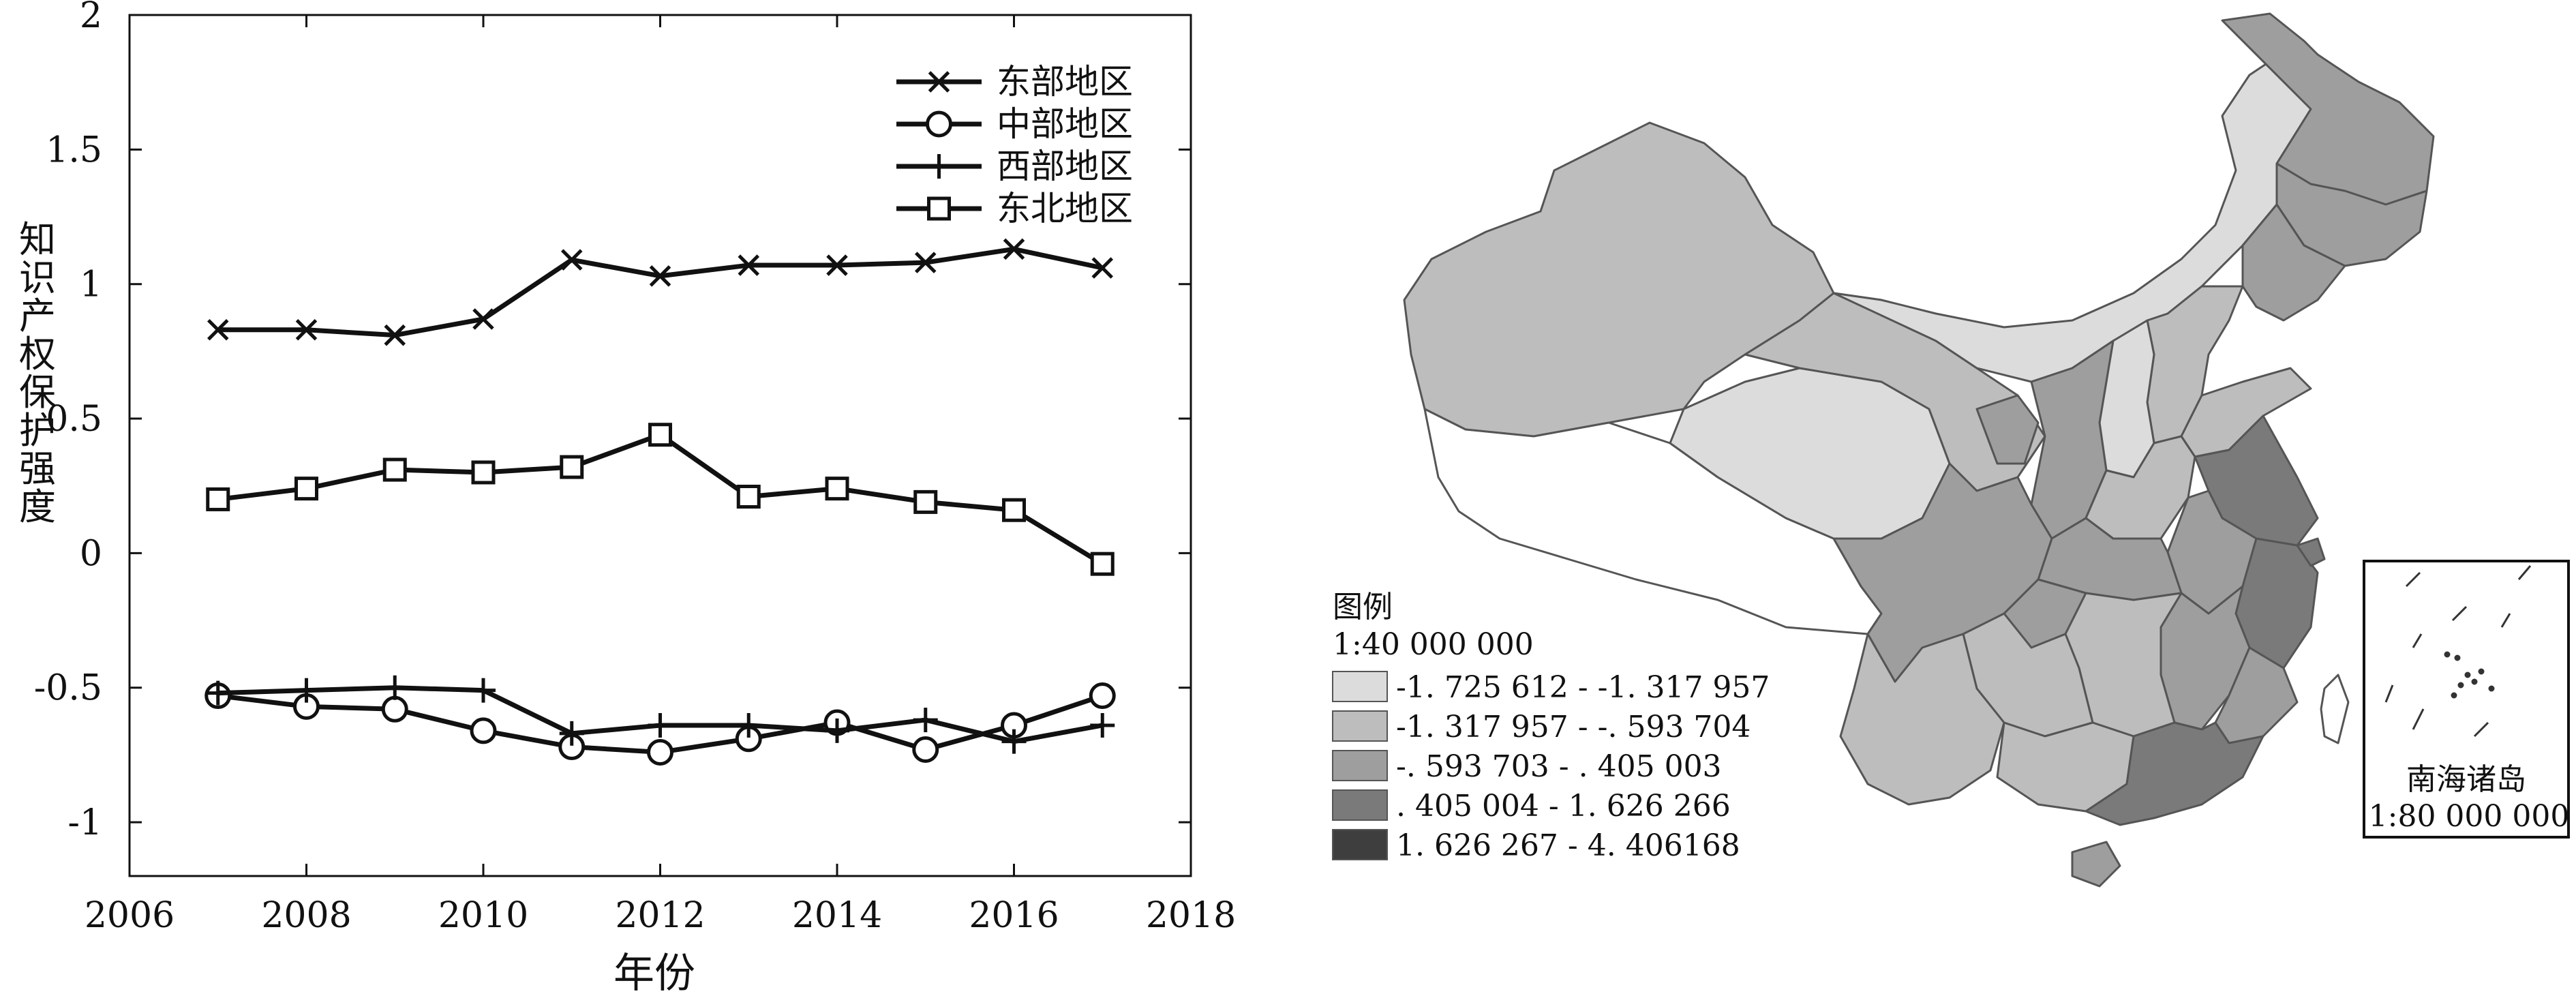  Describe the element at coordinates (2293, 262) in the screenshot. I see `region-liaoning` at that location.